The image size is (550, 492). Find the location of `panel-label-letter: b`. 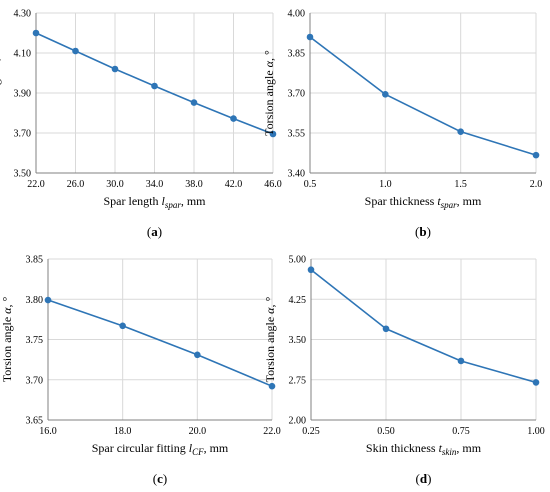

panel-label-letter: b is located at coordinates (422, 231).